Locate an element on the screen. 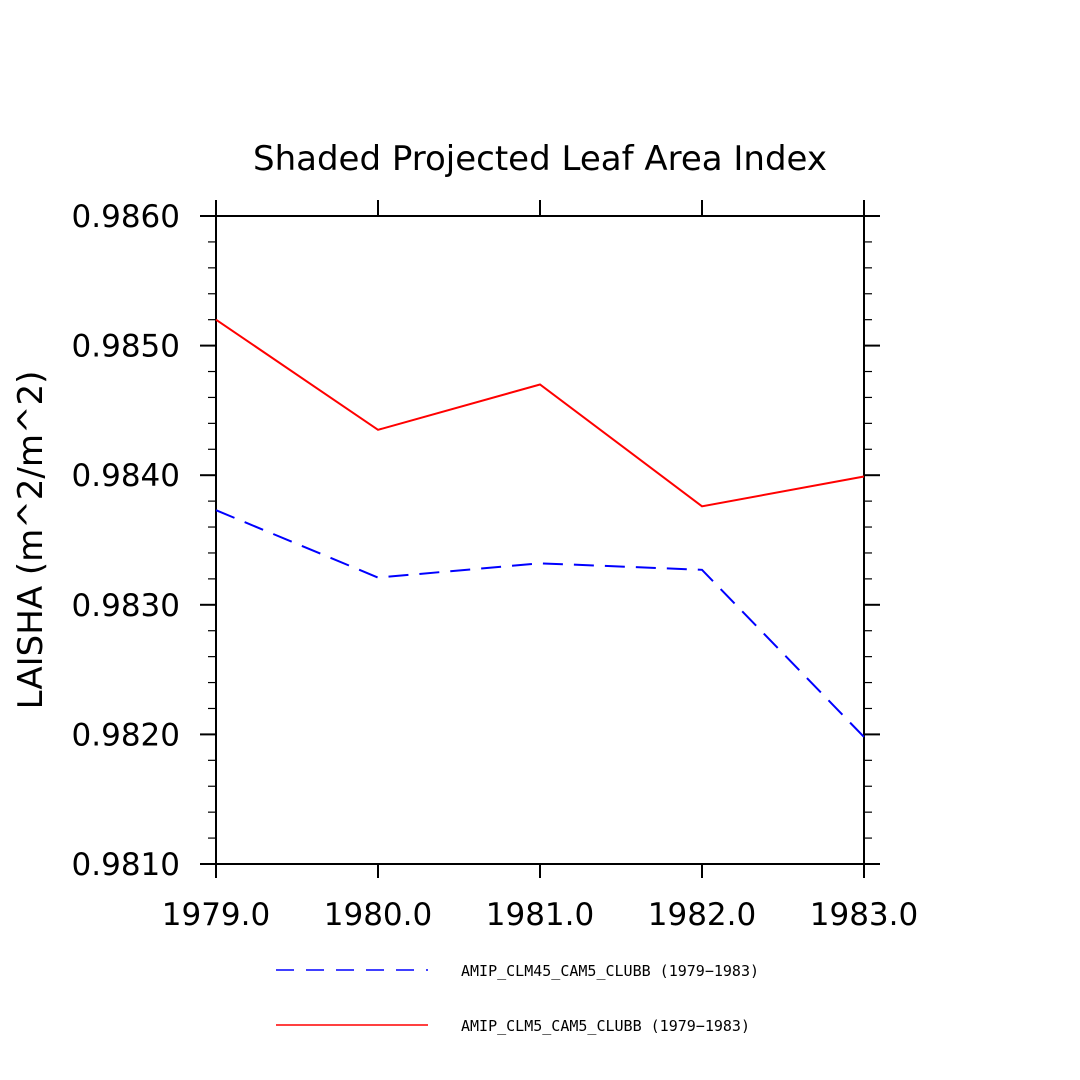 Image resolution: width=1080 pixels, height=1080 pixels. legend-label-1: AMIP_CLM45_CAM5_CLUBB (1979−1983) is located at coordinates (610, 971).